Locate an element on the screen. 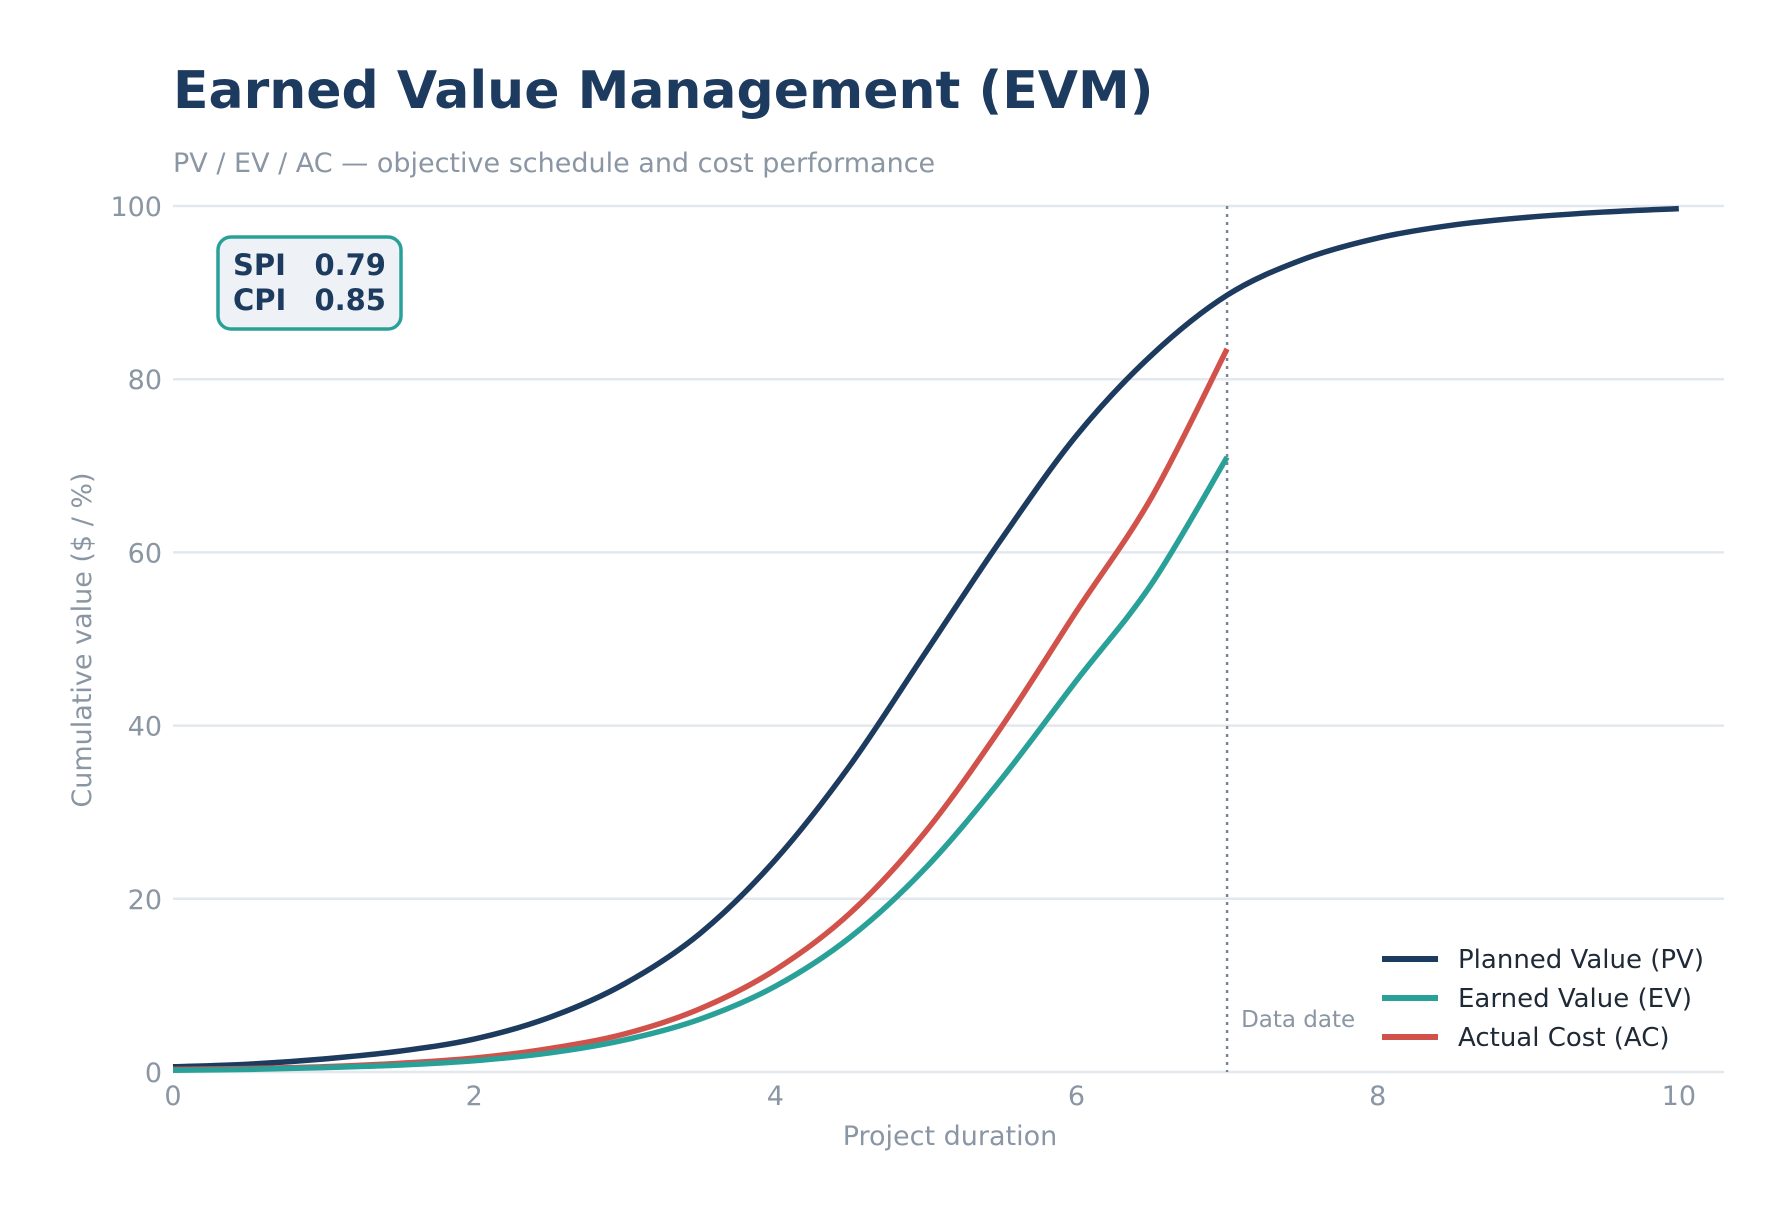  x-tick-label: 4 is located at coordinates (775, 1096).